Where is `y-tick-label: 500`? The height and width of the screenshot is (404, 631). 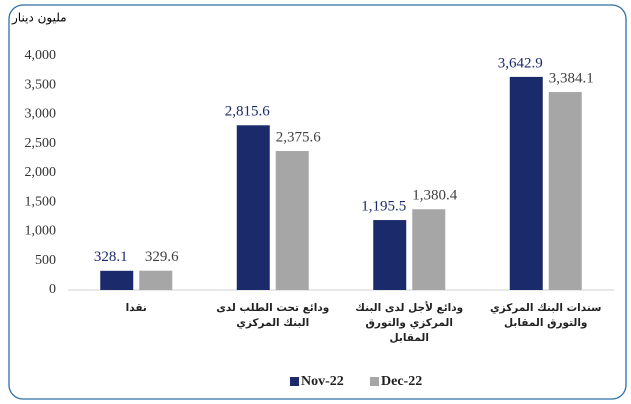 y-tick-label: 500 is located at coordinates (45, 260).